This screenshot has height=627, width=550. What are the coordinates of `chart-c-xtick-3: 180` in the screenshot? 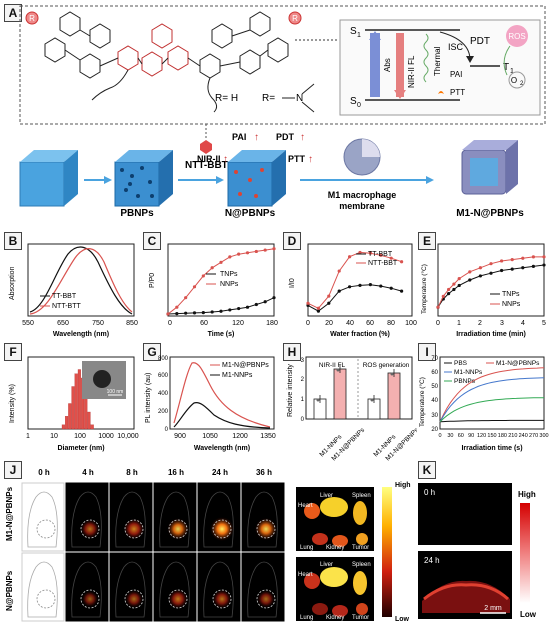 It's located at (272, 323).